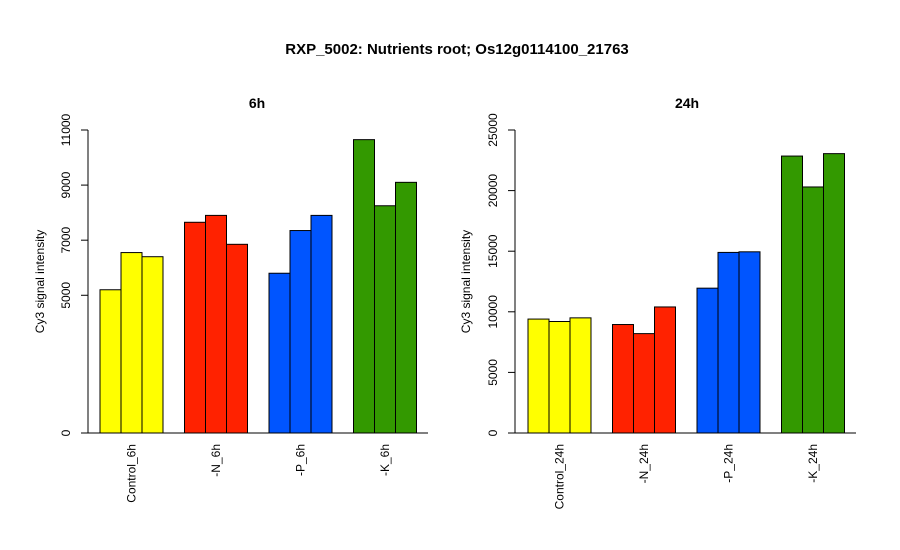 This screenshot has width=900, height=550. Describe the element at coordinates (301, 460) in the screenshot. I see `category-label: -P_6h` at that location.